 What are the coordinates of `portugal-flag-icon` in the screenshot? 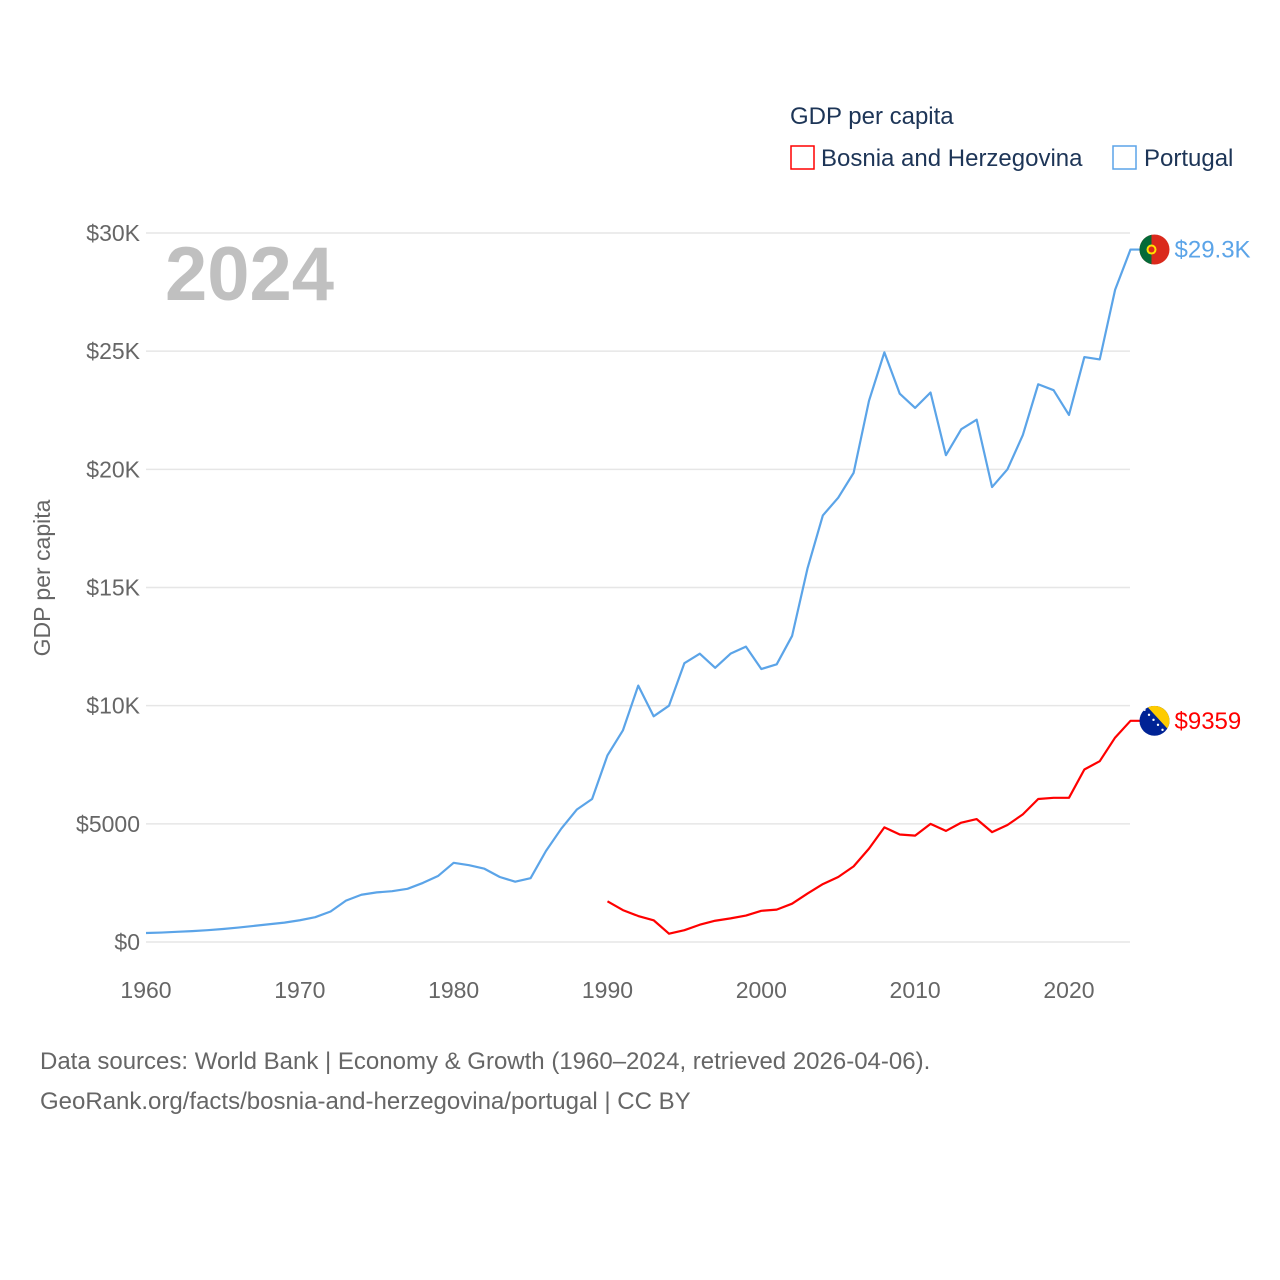 It's located at (1154, 249).